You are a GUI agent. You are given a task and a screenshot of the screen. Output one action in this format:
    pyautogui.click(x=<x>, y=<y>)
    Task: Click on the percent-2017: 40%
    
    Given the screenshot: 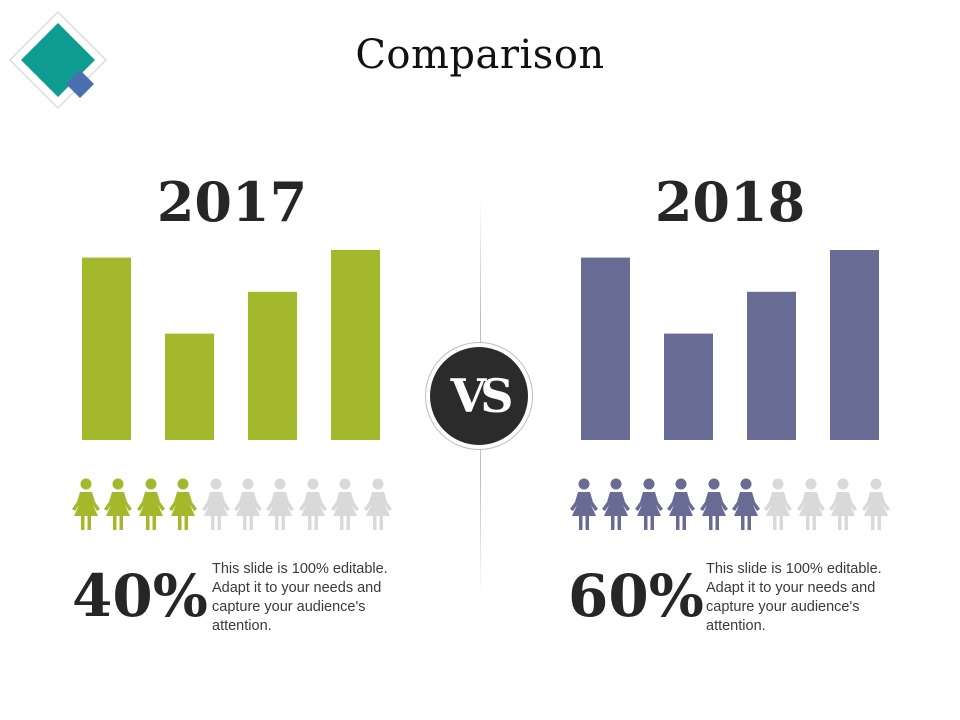 What is the action you would take?
    pyautogui.click(x=140, y=596)
    